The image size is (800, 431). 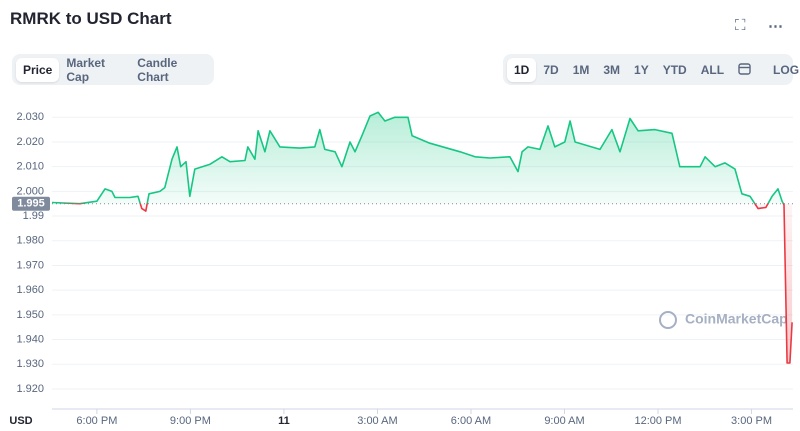 I want to click on y-tick-label: 2.020, so click(x=30, y=142).